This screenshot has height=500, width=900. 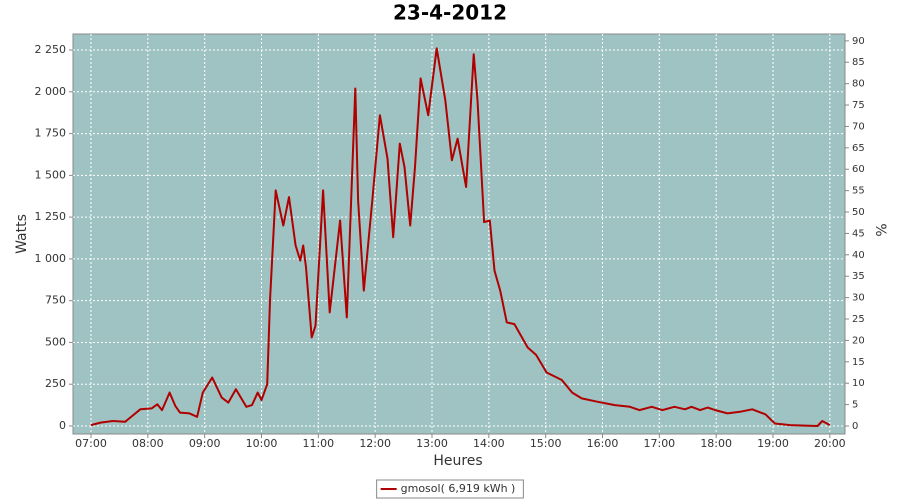 I want to click on y2-tick-label: 30, so click(x=858, y=298).